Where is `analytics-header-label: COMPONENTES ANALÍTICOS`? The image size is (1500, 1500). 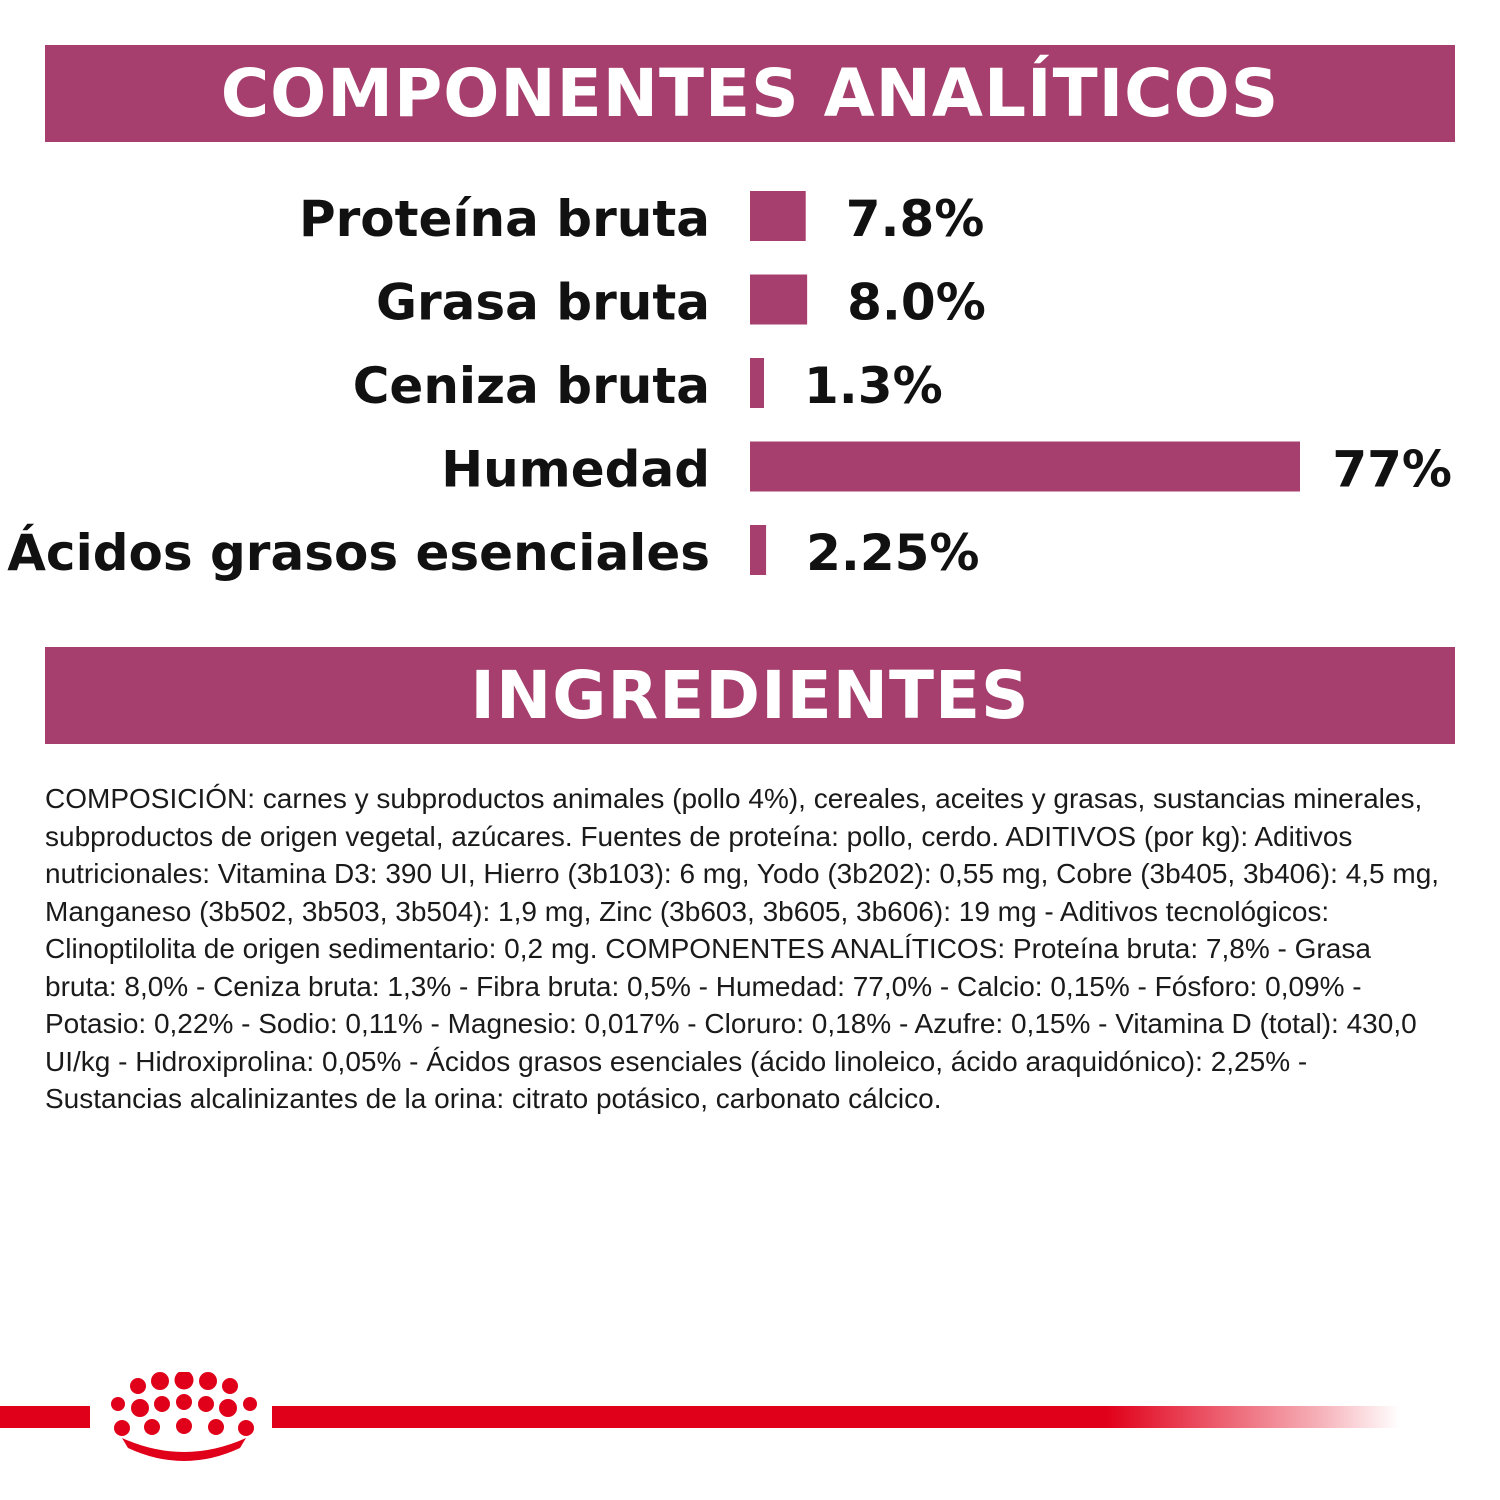 analytics-header-label: COMPONENTES ANALÍTICOS is located at coordinates (750, 93).